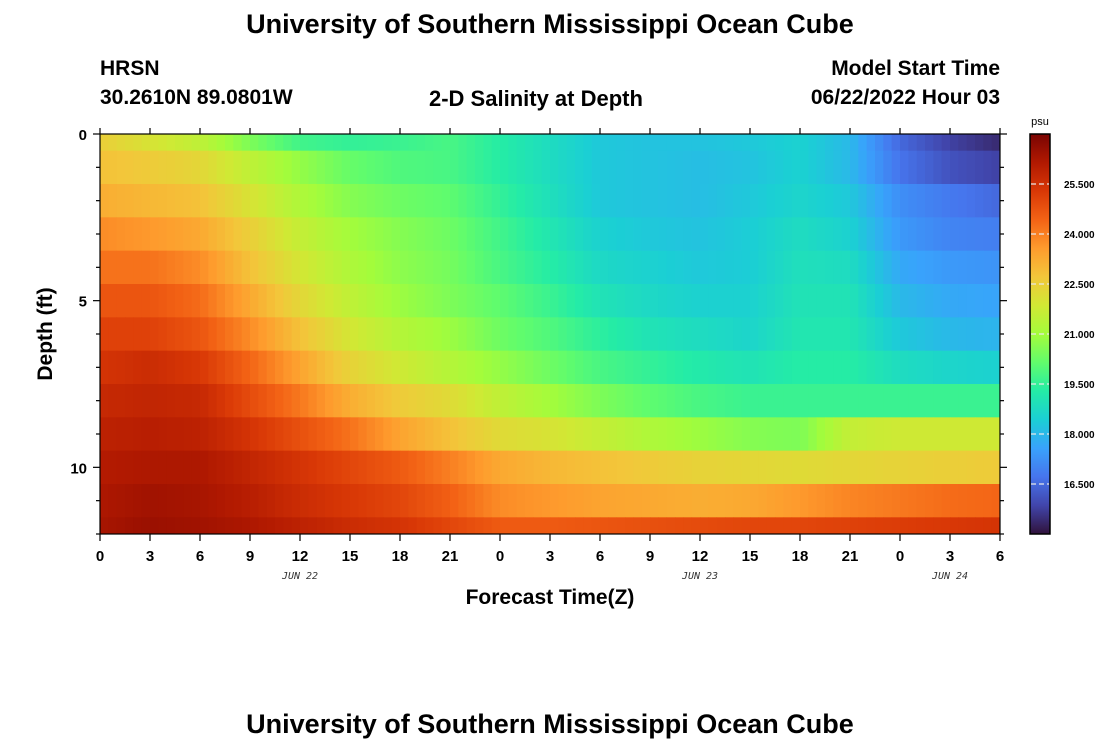 The width and height of the screenshot is (1100, 750). I want to click on x-tick-label: 15, so click(750, 556).